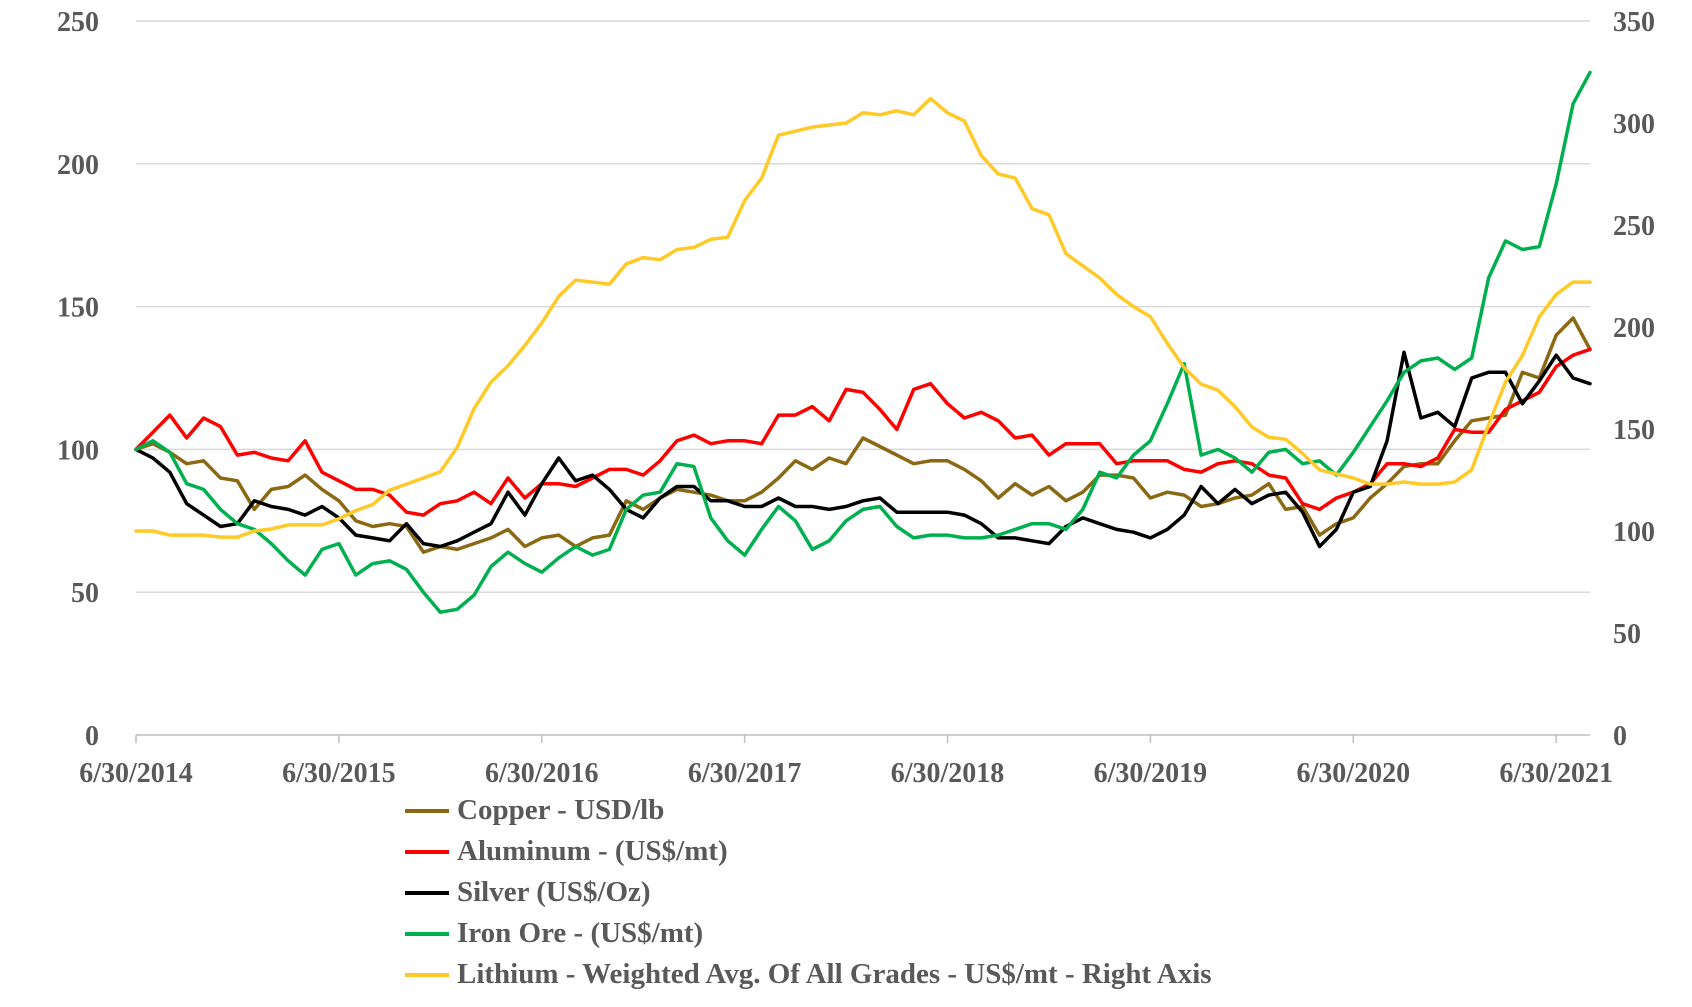  What do you see at coordinates (1556, 773) in the screenshot?
I see `x-tick-label: 6/30/2021` at bounding box center [1556, 773].